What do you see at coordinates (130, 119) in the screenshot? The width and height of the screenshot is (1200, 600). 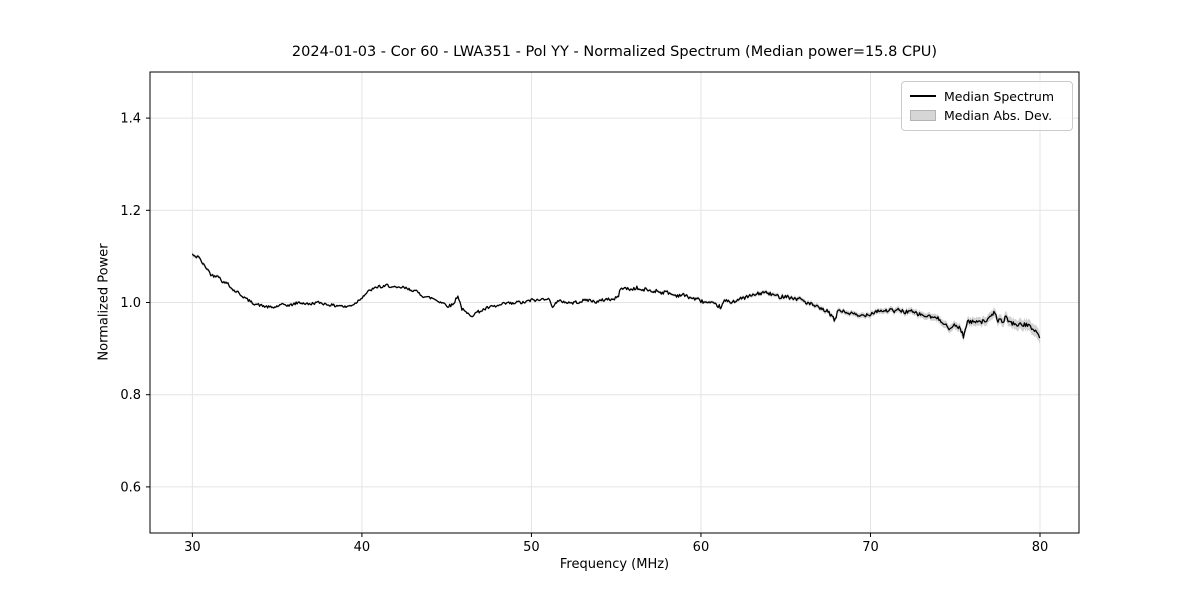 I see `y-tick-label: 1.4` at bounding box center [130, 119].